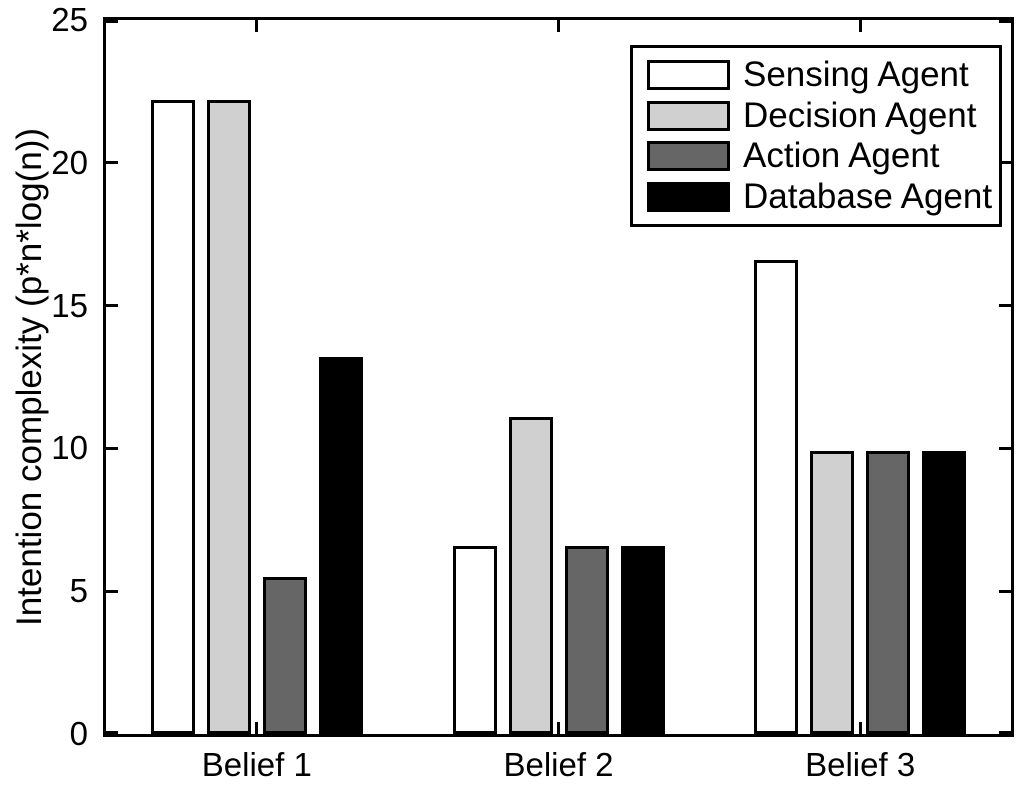 The height and width of the screenshot is (786, 1024). I want to click on legend-swatch-database-agent, so click(688, 196).